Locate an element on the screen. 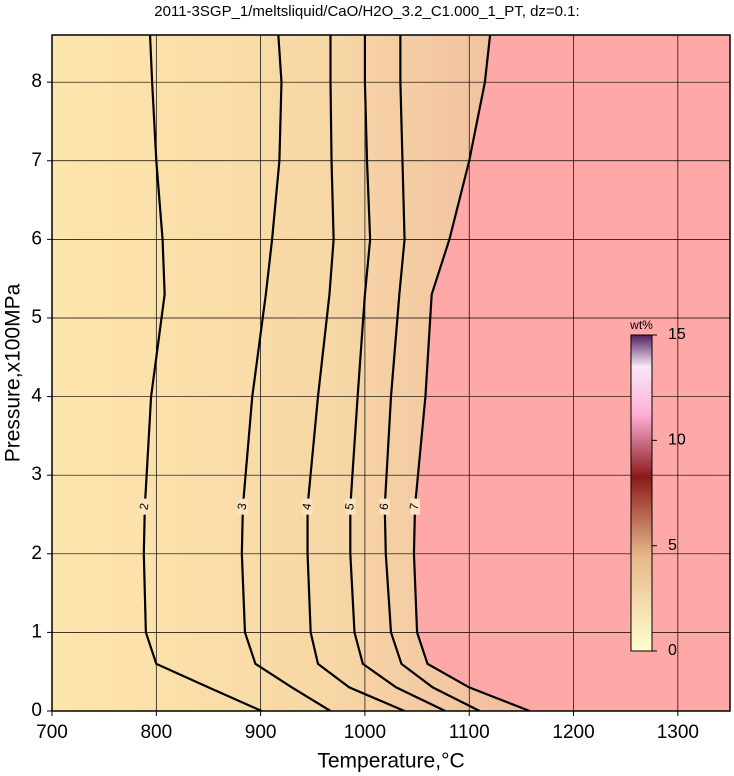  y-tick-label: 5 is located at coordinates (36, 317).